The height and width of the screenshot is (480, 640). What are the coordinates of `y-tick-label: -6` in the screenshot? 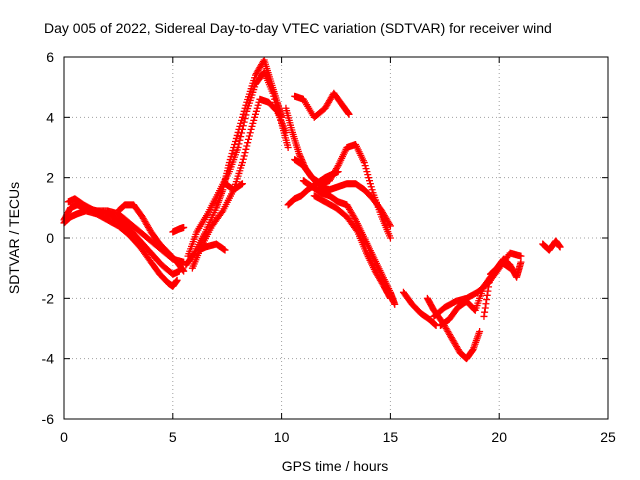 It's located at (48, 419).